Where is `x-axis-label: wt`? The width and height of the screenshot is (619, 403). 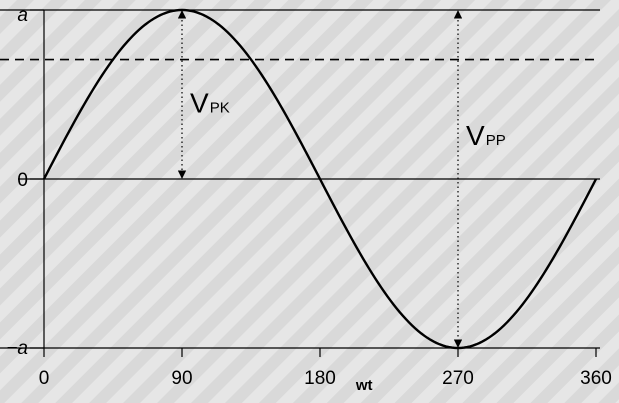 x-axis-label: wt is located at coordinates (364, 385).